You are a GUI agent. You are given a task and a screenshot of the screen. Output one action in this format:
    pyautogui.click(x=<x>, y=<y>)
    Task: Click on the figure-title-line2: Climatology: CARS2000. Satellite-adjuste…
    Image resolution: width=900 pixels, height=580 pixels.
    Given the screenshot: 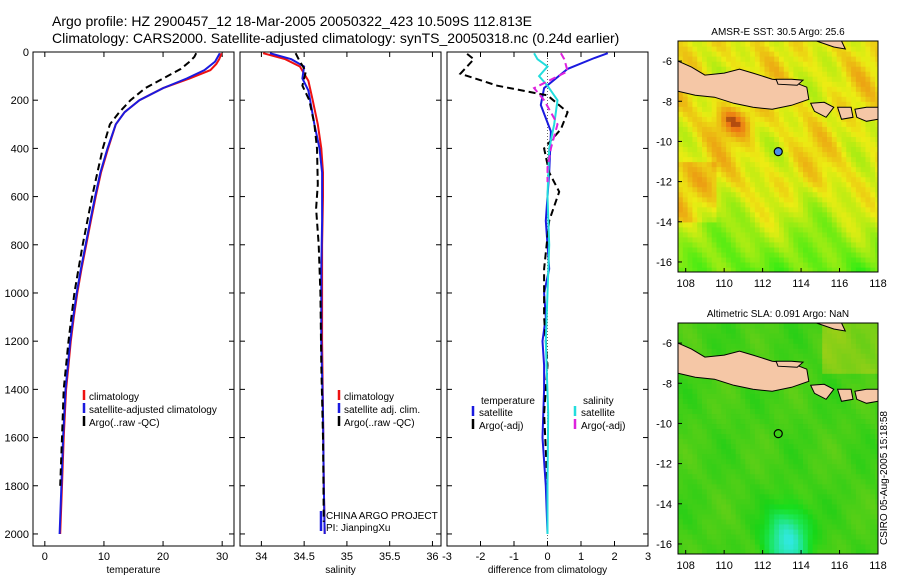 What is the action you would take?
    pyautogui.click(x=336, y=38)
    